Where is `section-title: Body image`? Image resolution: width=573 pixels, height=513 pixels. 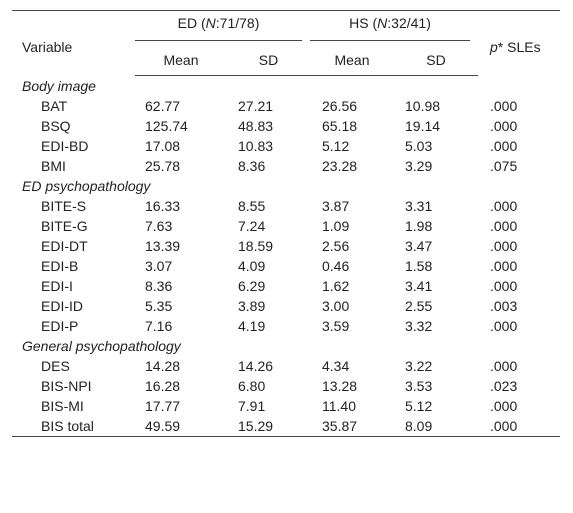
section-title: Body image is located at coordinates (59, 86).